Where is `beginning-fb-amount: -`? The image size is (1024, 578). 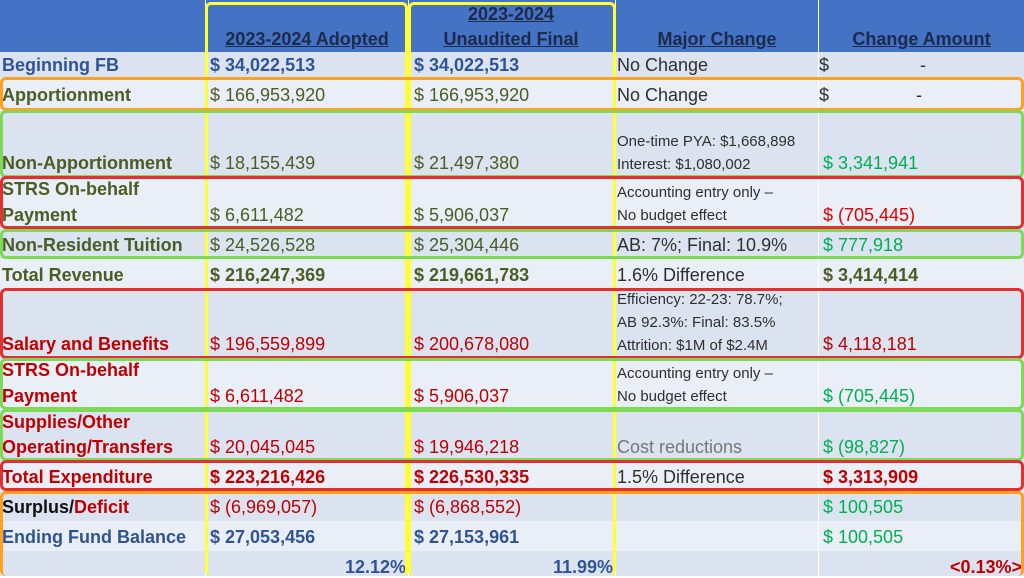 beginning-fb-amount: - is located at coordinates (923, 65).